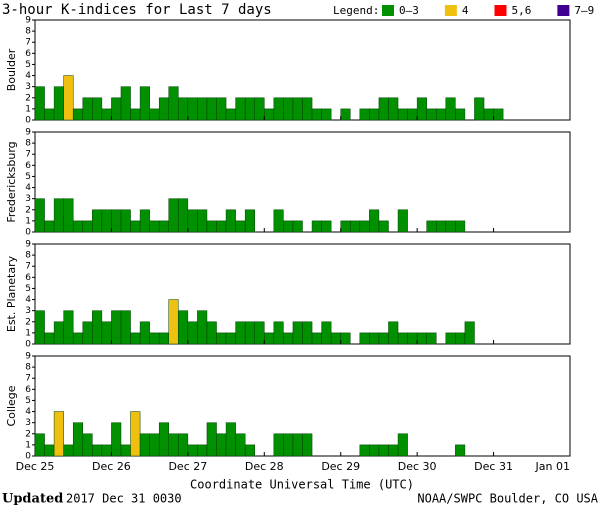  What do you see at coordinates (28, 267) in the screenshot?
I see `y-tick-label: 7` at bounding box center [28, 267].